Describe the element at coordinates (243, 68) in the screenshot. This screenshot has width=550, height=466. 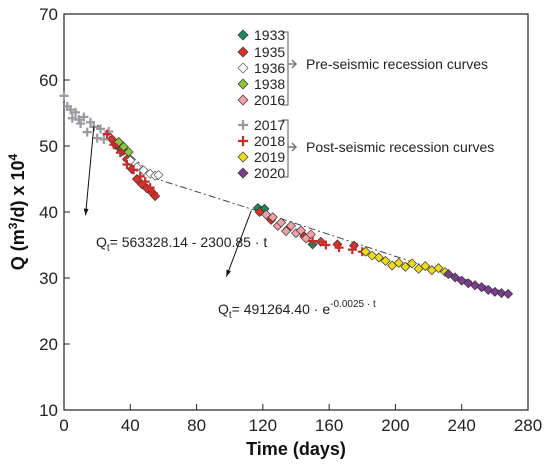
I see `legend-marker-1936` at that location.